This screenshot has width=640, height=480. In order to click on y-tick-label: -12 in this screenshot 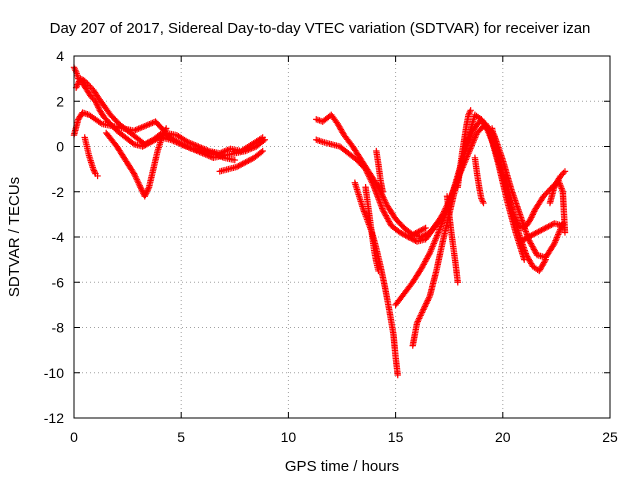, I will do `click(54, 418)`.